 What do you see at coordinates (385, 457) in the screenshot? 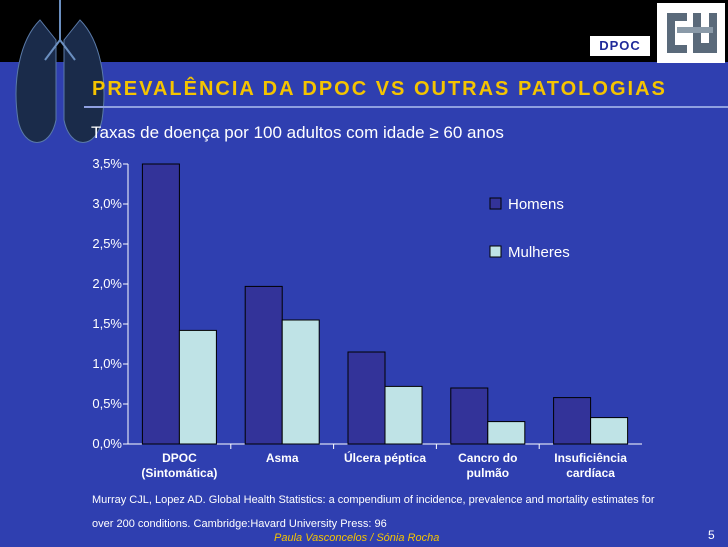
I see `x-tick-label: Úlcera péptica` at bounding box center [385, 457].